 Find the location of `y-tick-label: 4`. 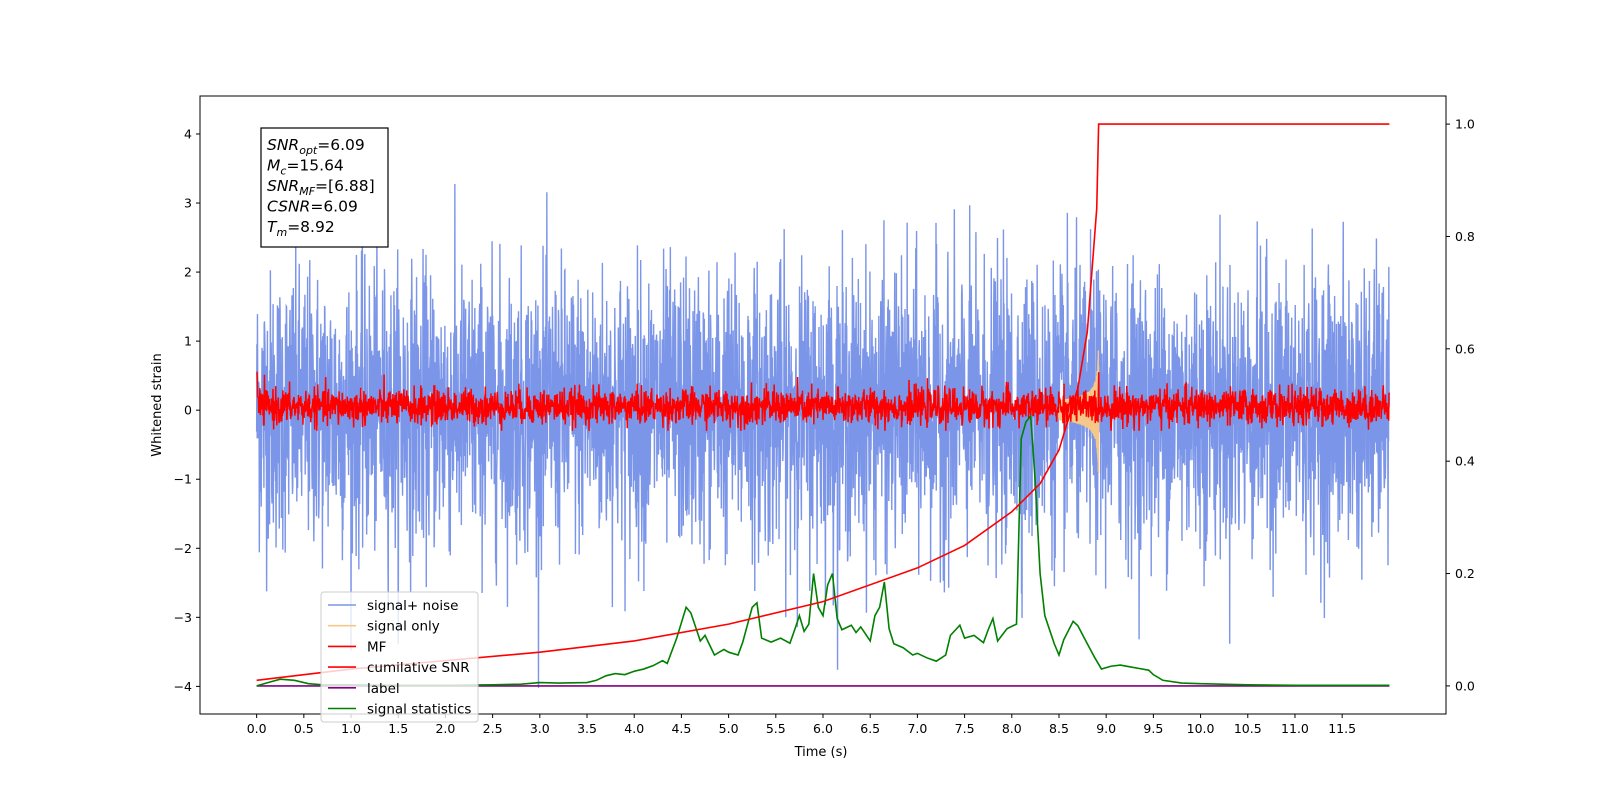

y-tick-label: 4 is located at coordinates (188, 133).